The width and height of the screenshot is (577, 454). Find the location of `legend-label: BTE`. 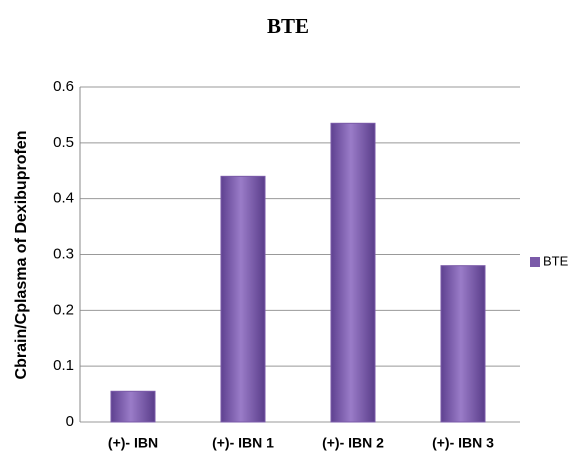

legend-label: BTE is located at coordinates (556, 260).